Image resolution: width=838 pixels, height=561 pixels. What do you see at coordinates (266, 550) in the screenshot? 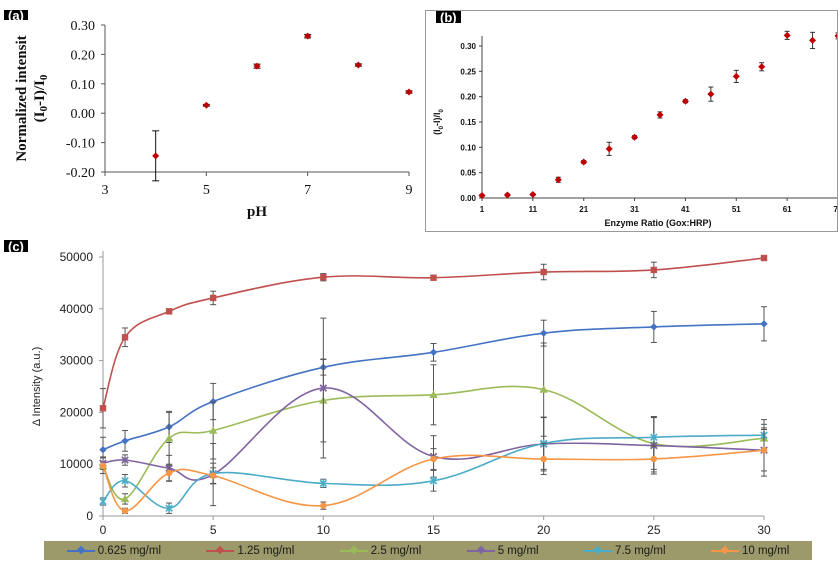
I see `legend-label: 1.25 mg/ml` at bounding box center [266, 550].